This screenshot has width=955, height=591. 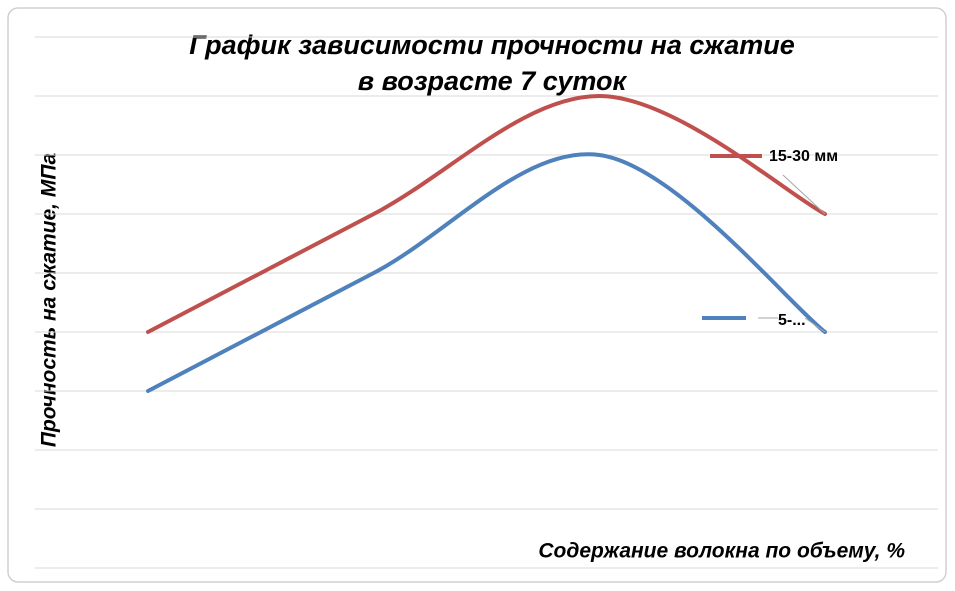 I want to click on data-label: 15-30 мм, so click(x=803, y=156).